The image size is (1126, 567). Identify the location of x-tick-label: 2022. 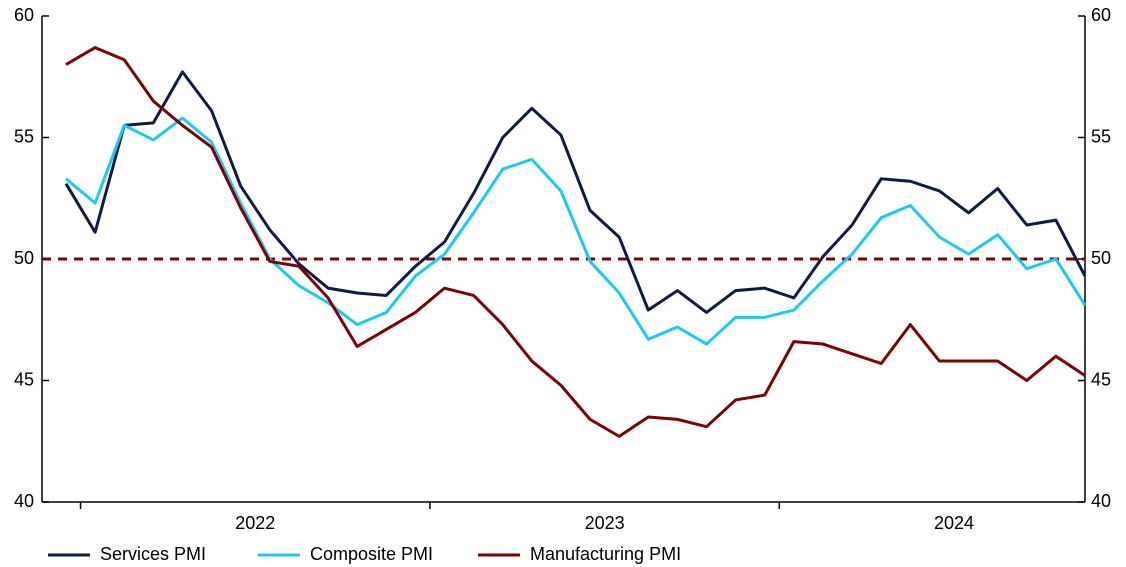
(255, 523).